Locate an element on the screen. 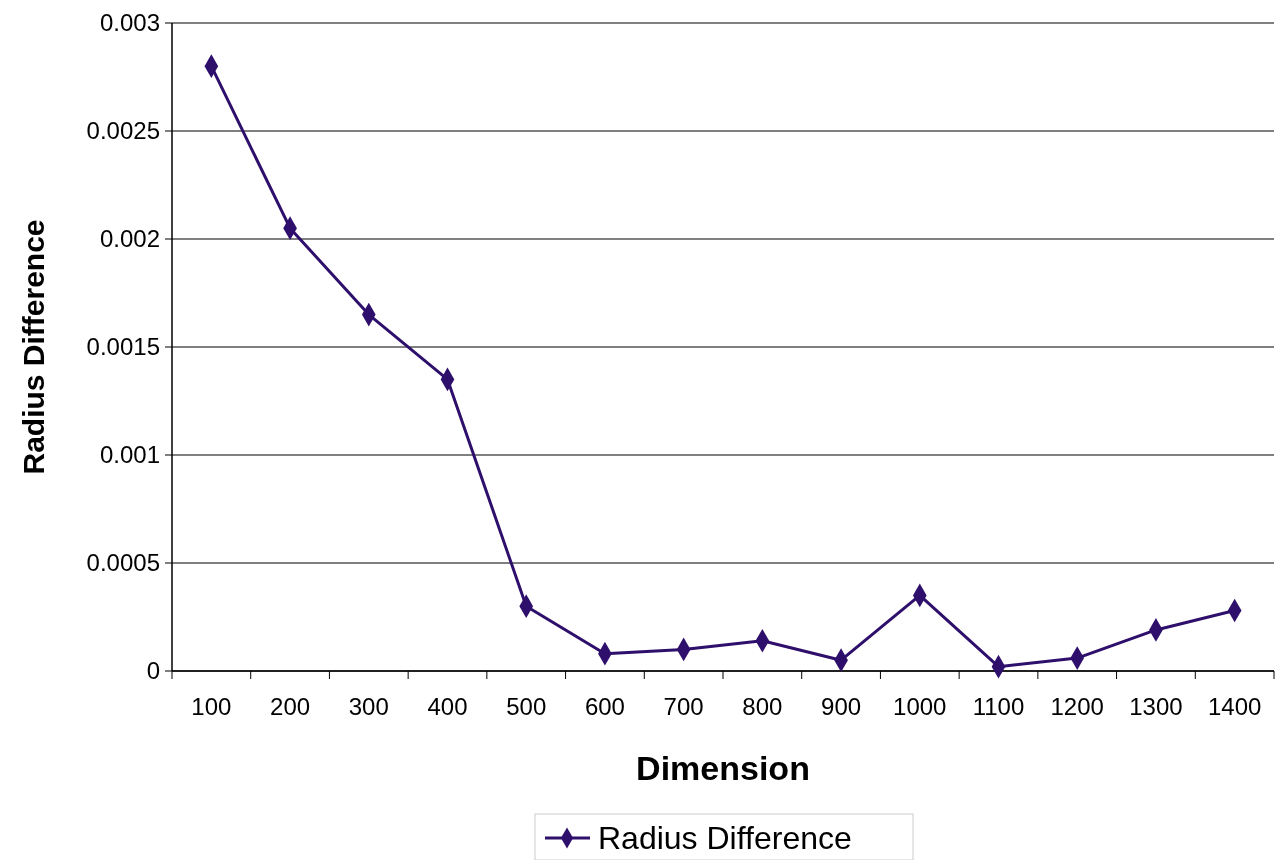 The width and height of the screenshot is (1276, 860). x-tick-label: 100 is located at coordinates (211, 706).